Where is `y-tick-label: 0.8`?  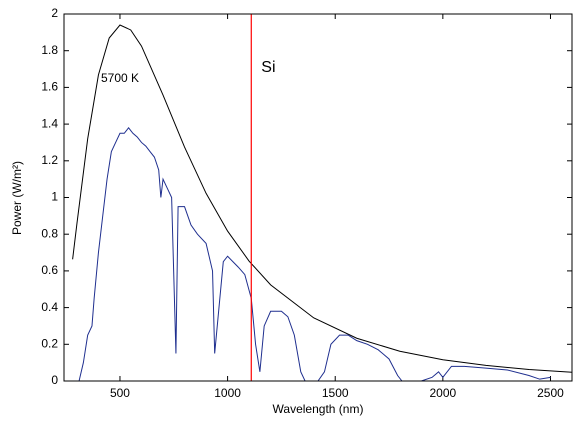
y-tick-label: 0.8 is located at coordinates (49, 233).